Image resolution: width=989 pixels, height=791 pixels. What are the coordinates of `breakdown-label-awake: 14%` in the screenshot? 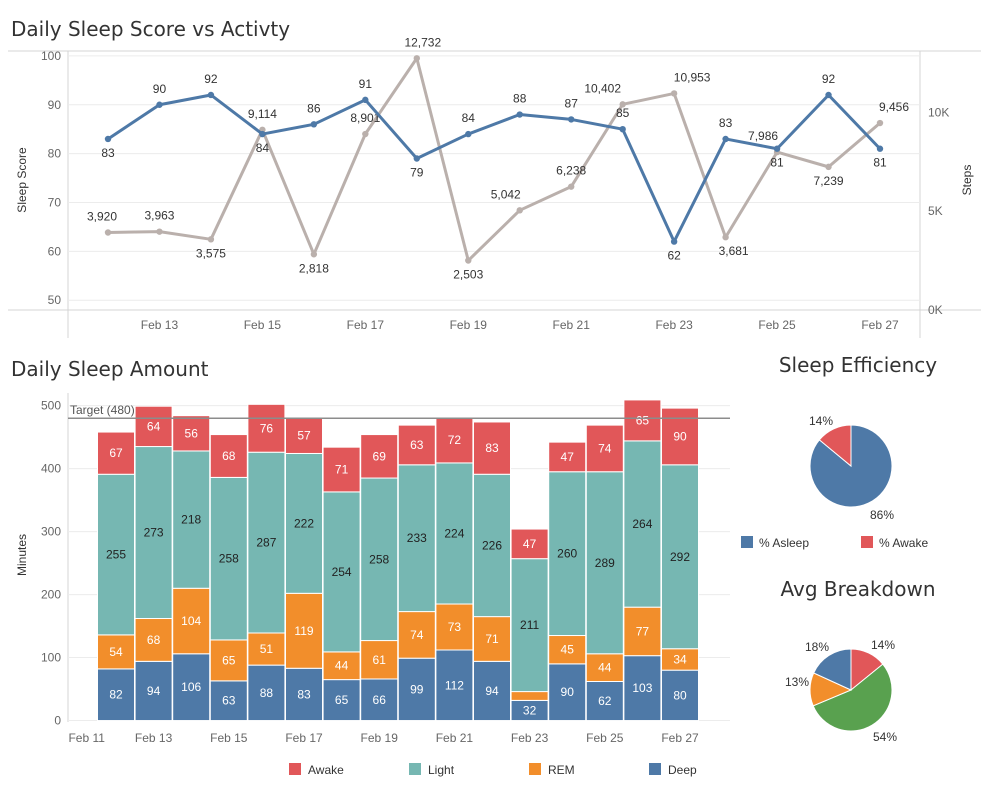 It's located at (883, 645).